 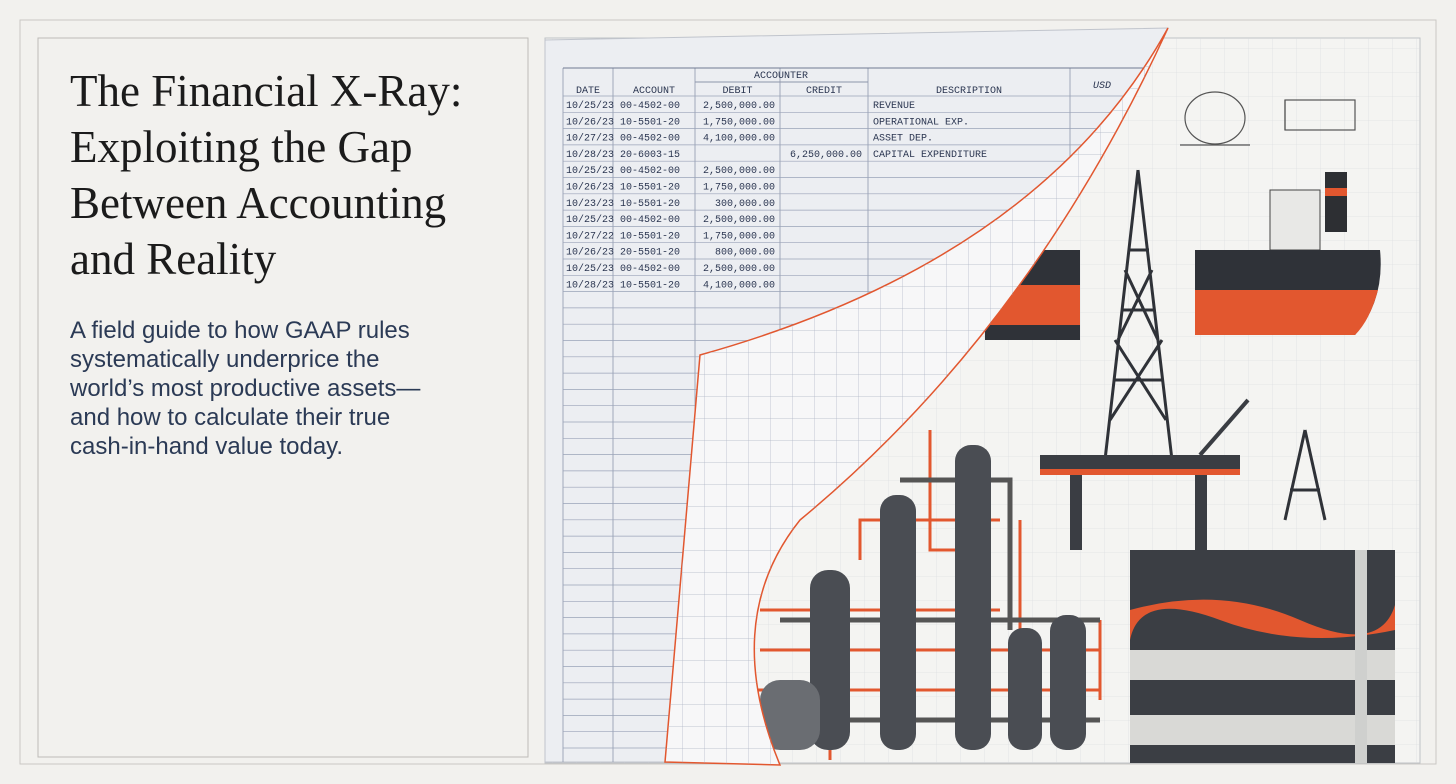 What do you see at coordinates (894, 106) in the screenshot?
I see `ledger-description: REVENUE` at bounding box center [894, 106].